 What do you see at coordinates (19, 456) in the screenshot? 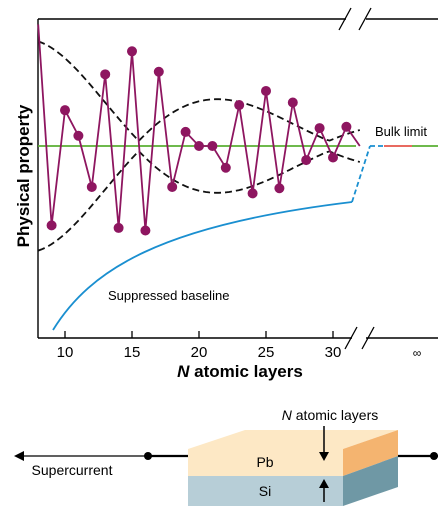
I see `supercurrent-arrow-head` at bounding box center [19, 456].